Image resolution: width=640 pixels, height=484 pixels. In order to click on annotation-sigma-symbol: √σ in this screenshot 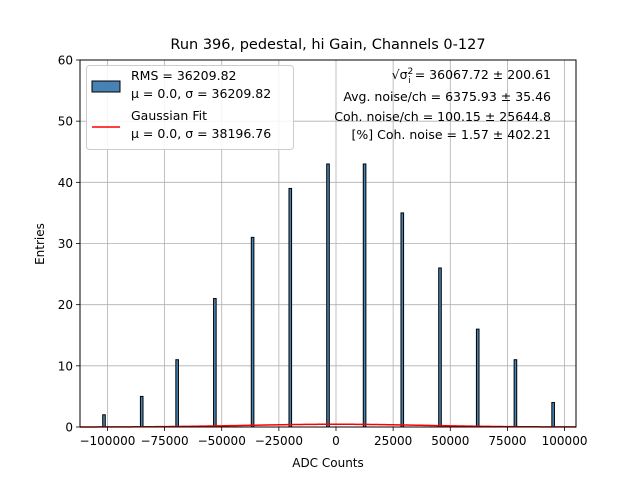, I will do `click(400, 74)`.